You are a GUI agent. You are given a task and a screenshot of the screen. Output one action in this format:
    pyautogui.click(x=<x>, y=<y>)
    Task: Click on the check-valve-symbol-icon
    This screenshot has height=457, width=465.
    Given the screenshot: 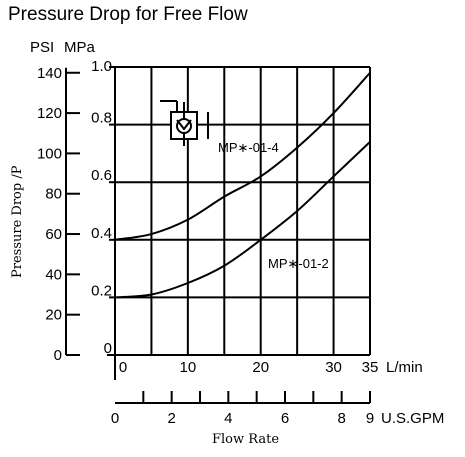 What is the action you would take?
    pyautogui.click(x=184, y=123)
    